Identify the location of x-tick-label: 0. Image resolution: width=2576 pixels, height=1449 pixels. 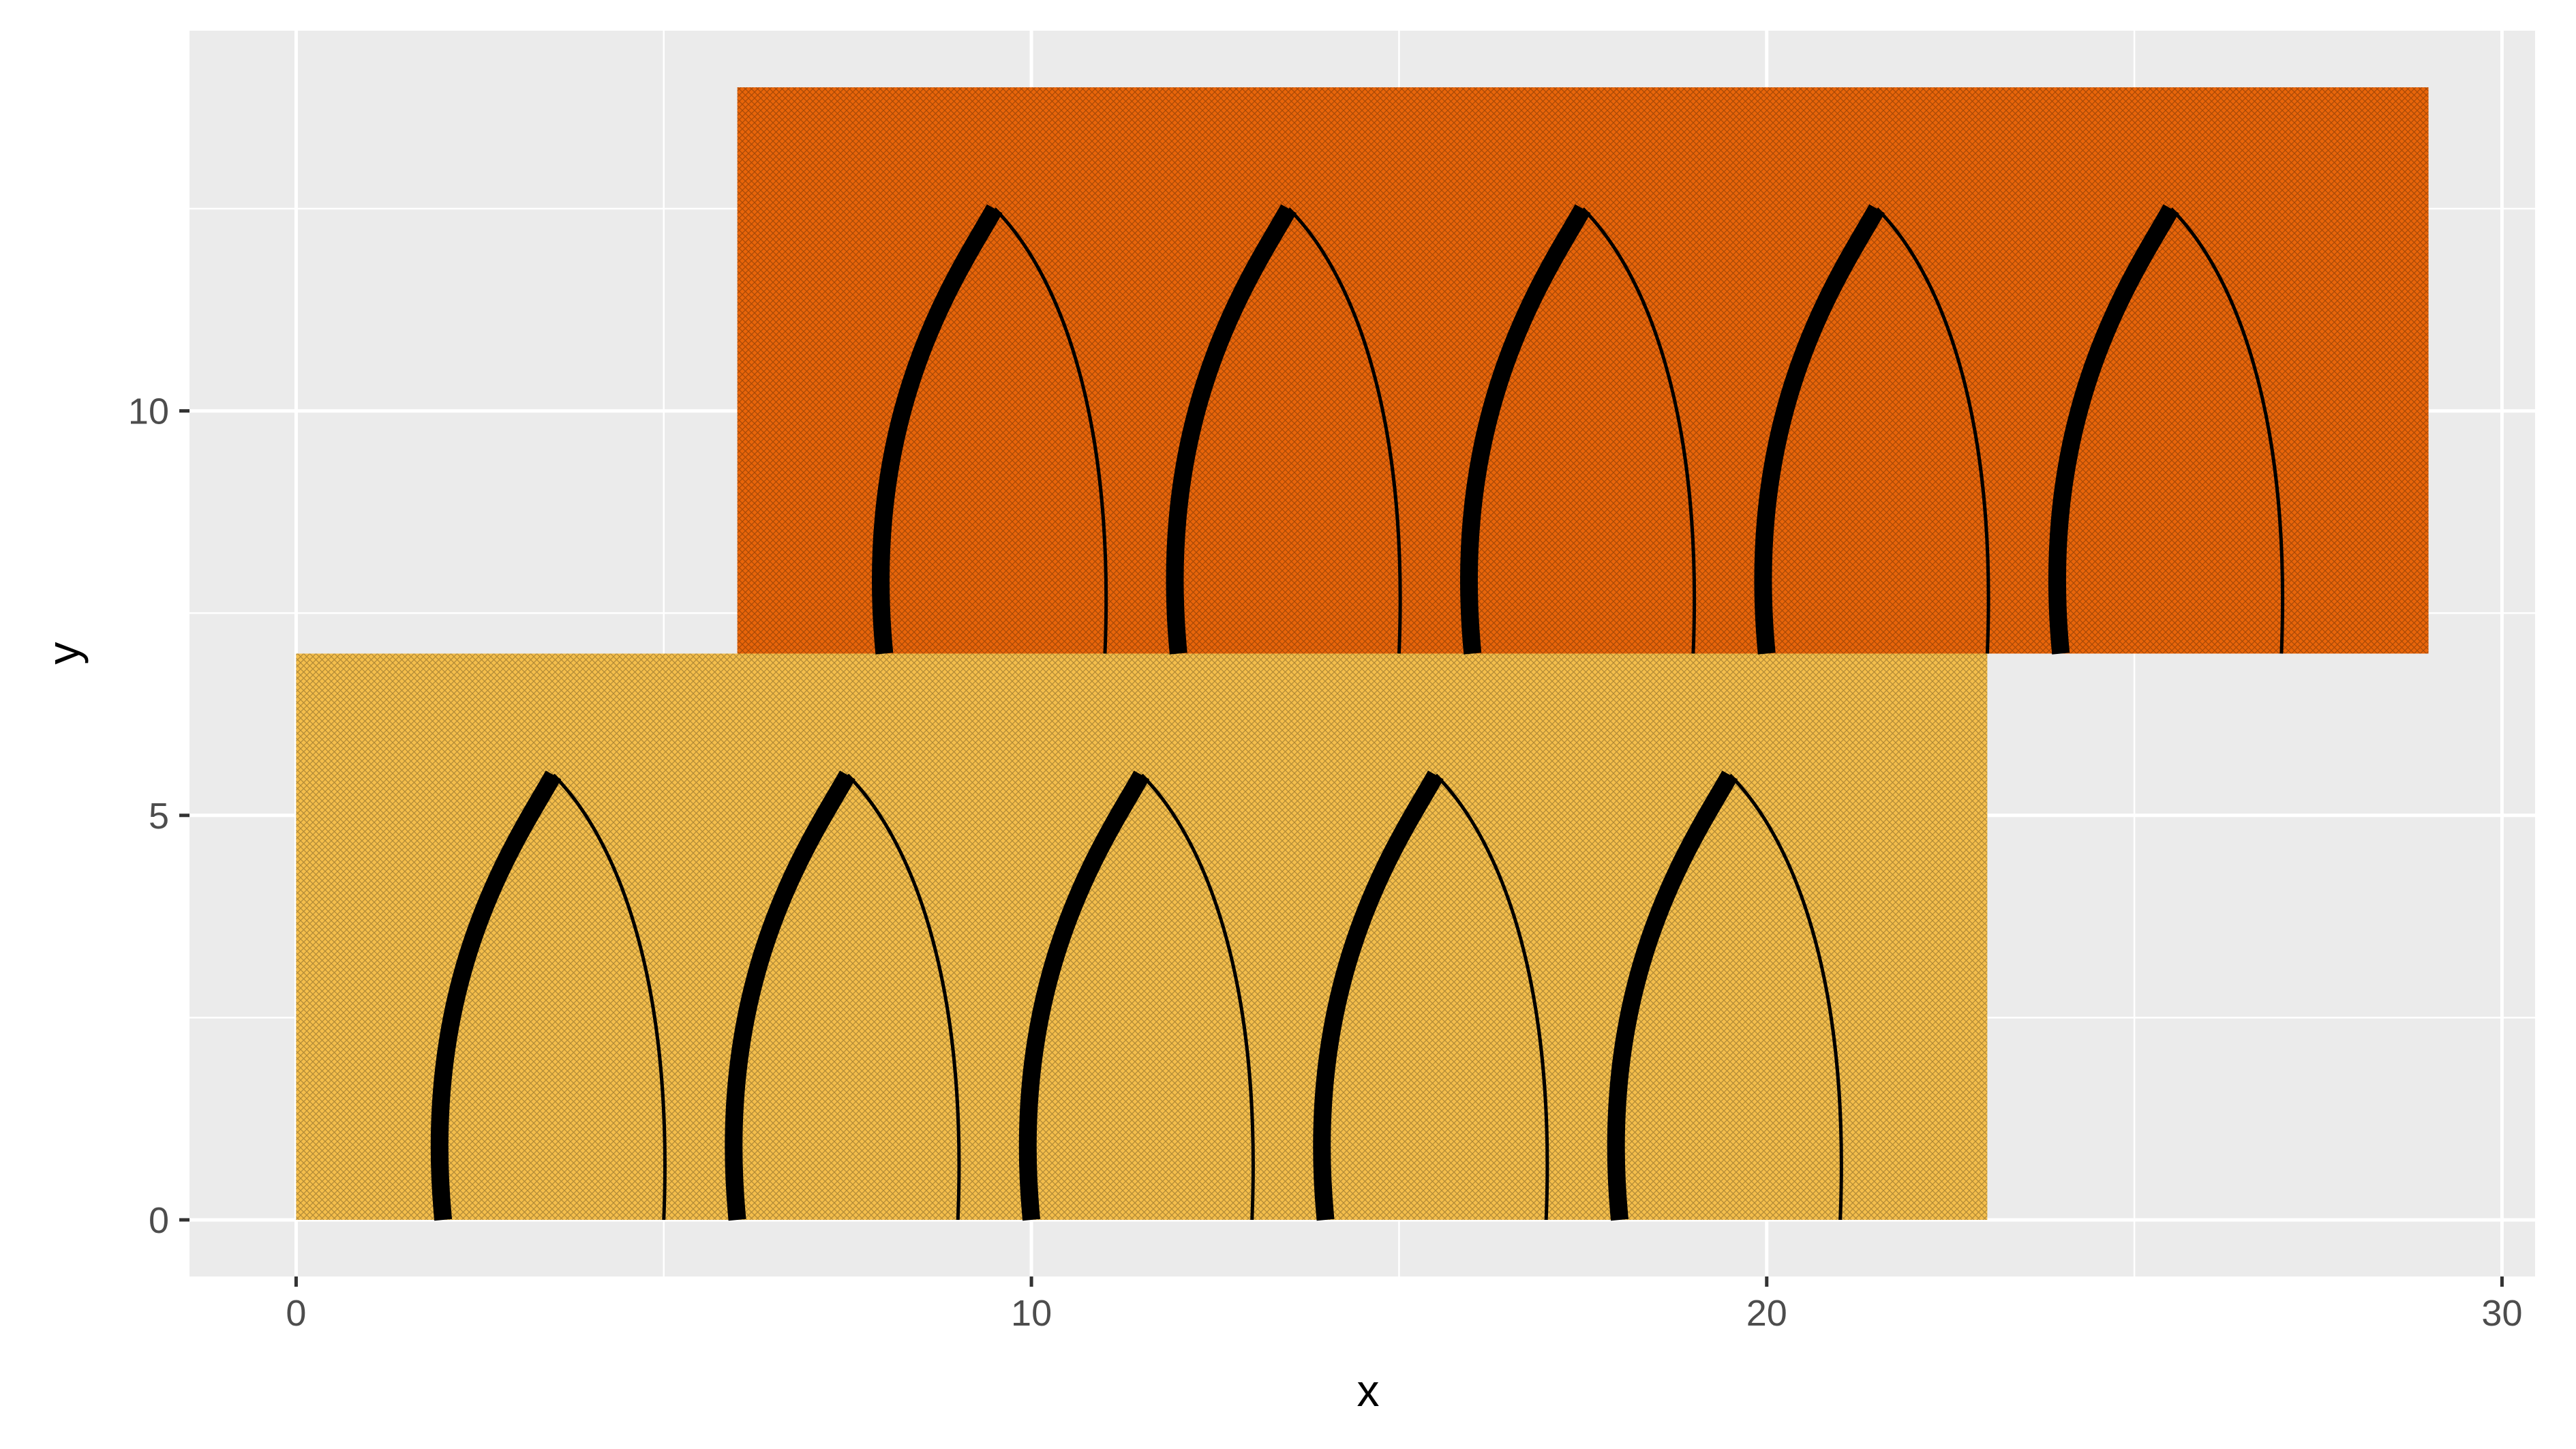
(296, 1313).